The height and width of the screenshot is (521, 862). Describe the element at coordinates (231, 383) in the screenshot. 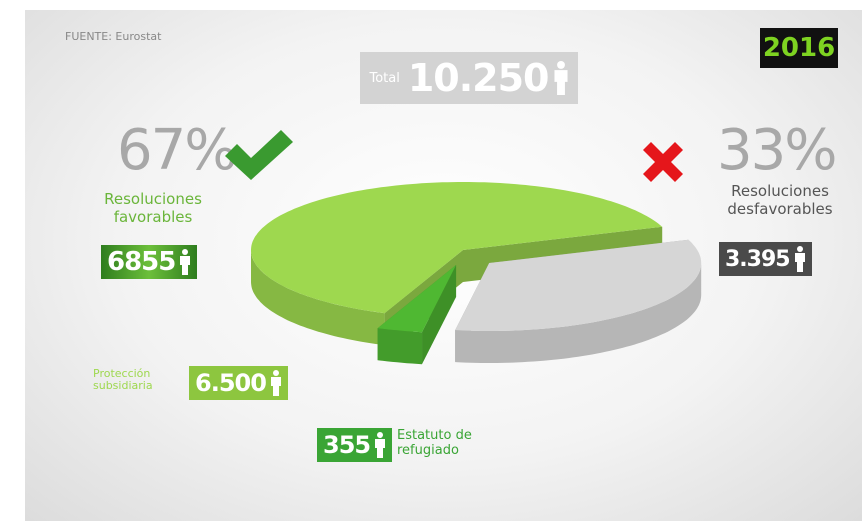

I see `value-label: 6.500` at that location.